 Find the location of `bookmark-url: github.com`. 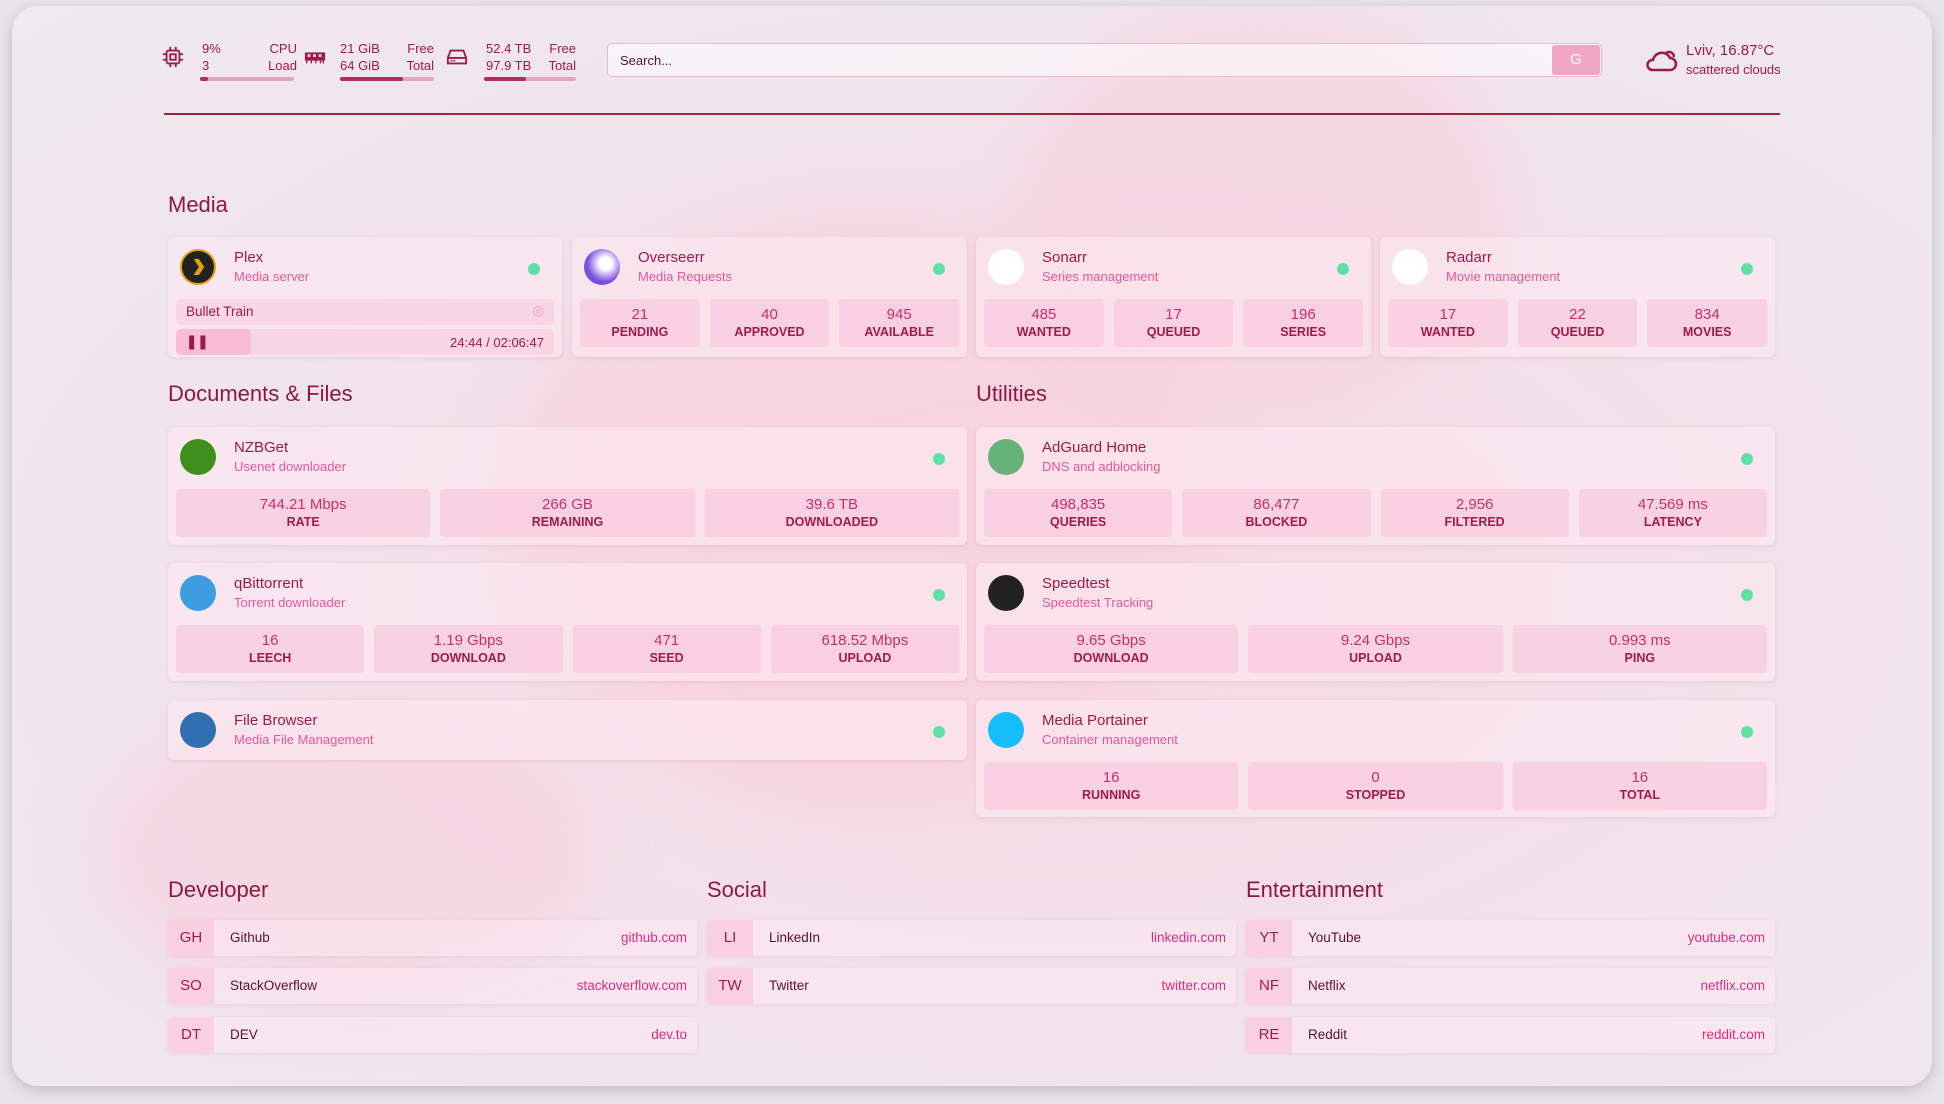

bookmark-url: github.com is located at coordinates (653, 937).